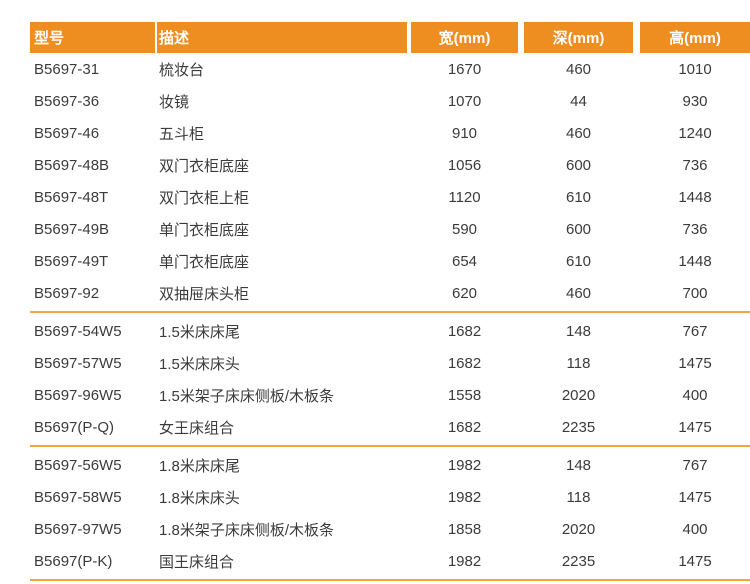 The width and height of the screenshot is (750, 584). What do you see at coordinates (199, 364) in the screenshot?
I see `cell-desc: 1.5米床床头` at bounding box center [199, 364].